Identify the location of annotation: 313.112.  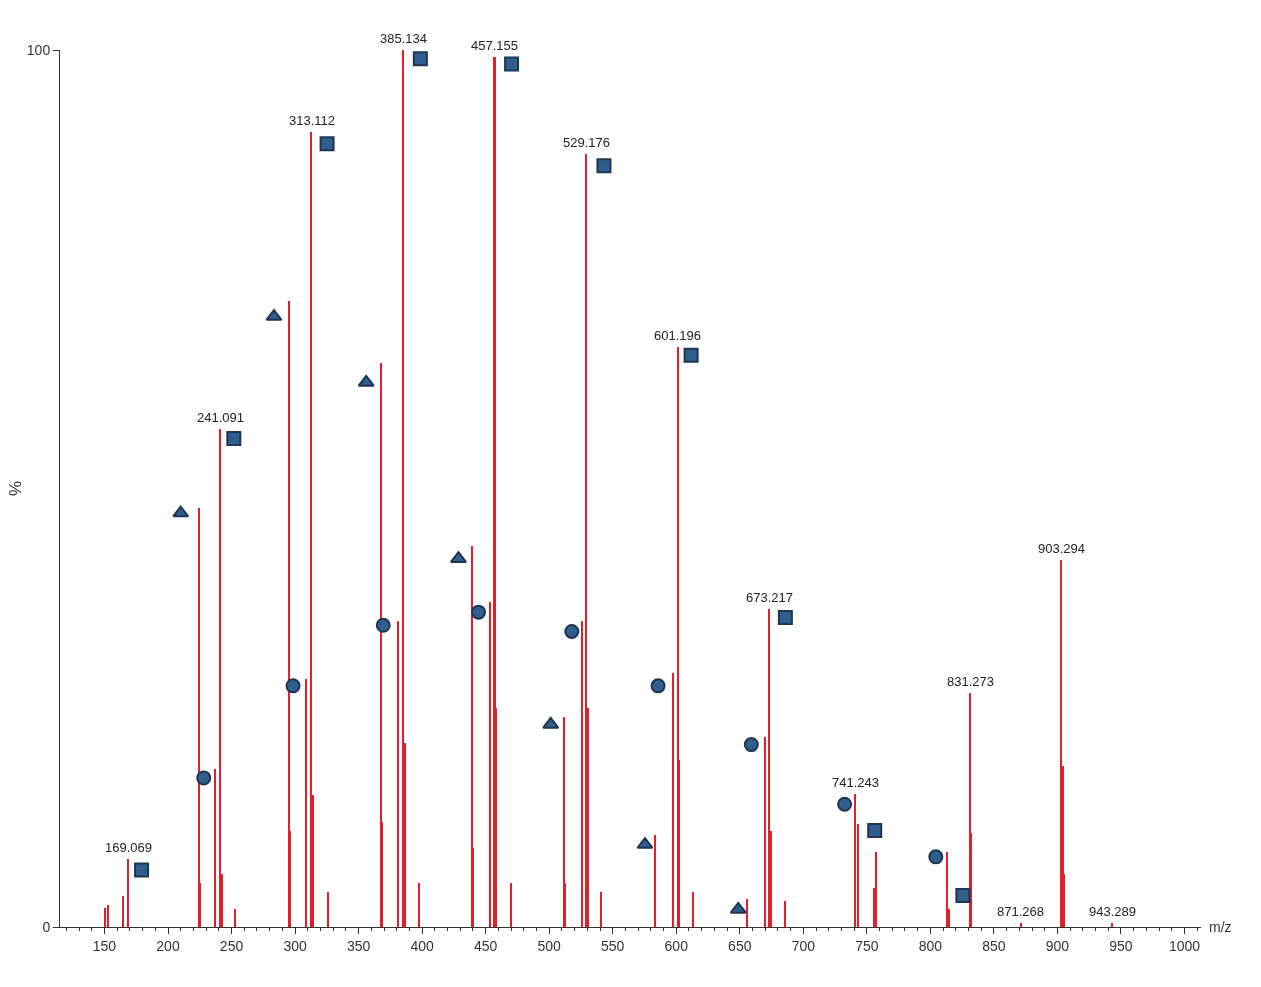
(312, 120).